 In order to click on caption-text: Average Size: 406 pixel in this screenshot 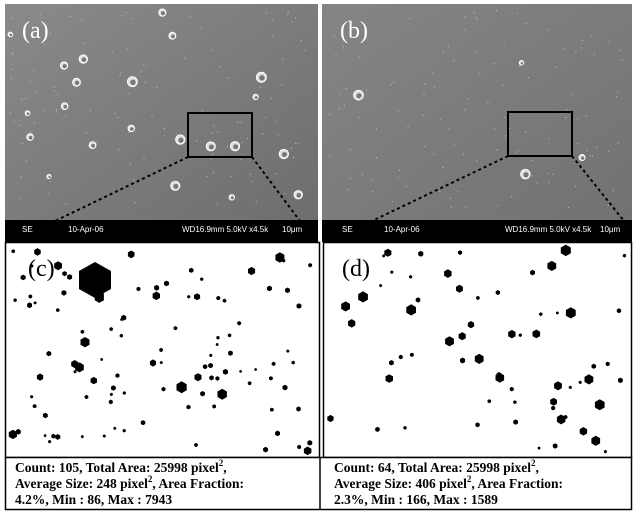, I will do `click(400, 483)`.